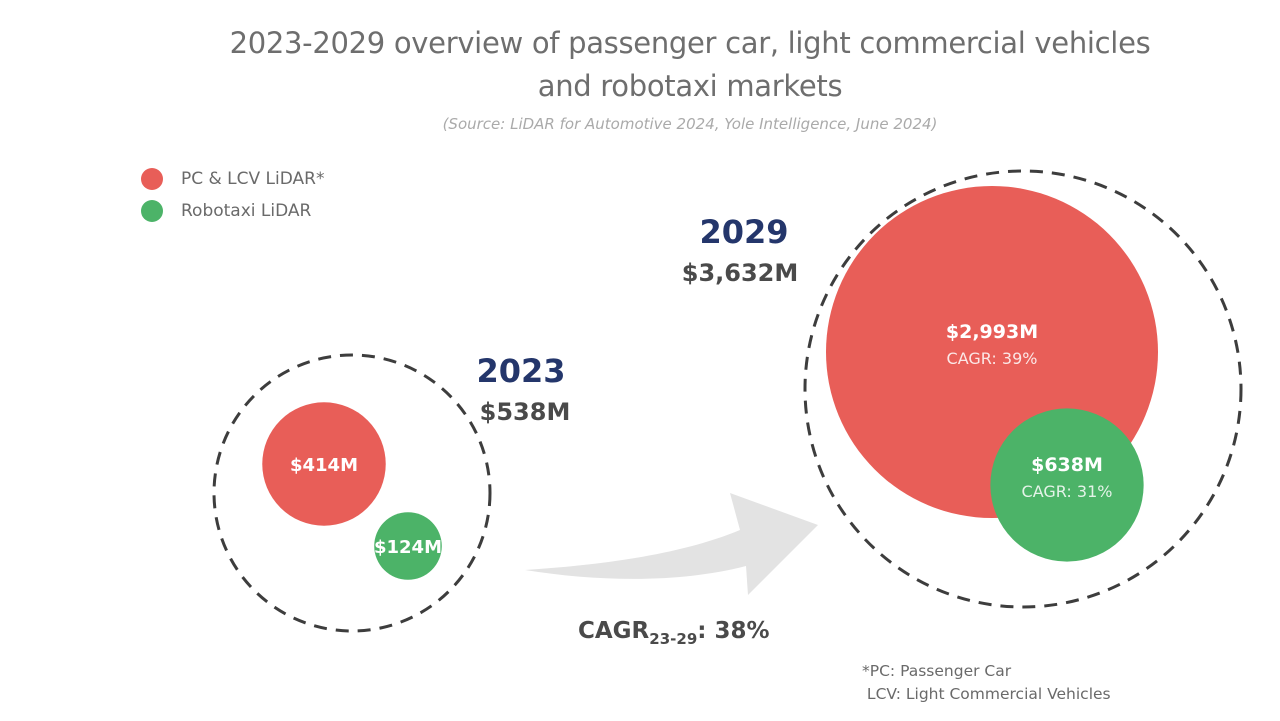  What do you see at coordinates (743, 232) in the screenshot?
I see `year-label-2029: 2029` at bounding box center [743, 232].